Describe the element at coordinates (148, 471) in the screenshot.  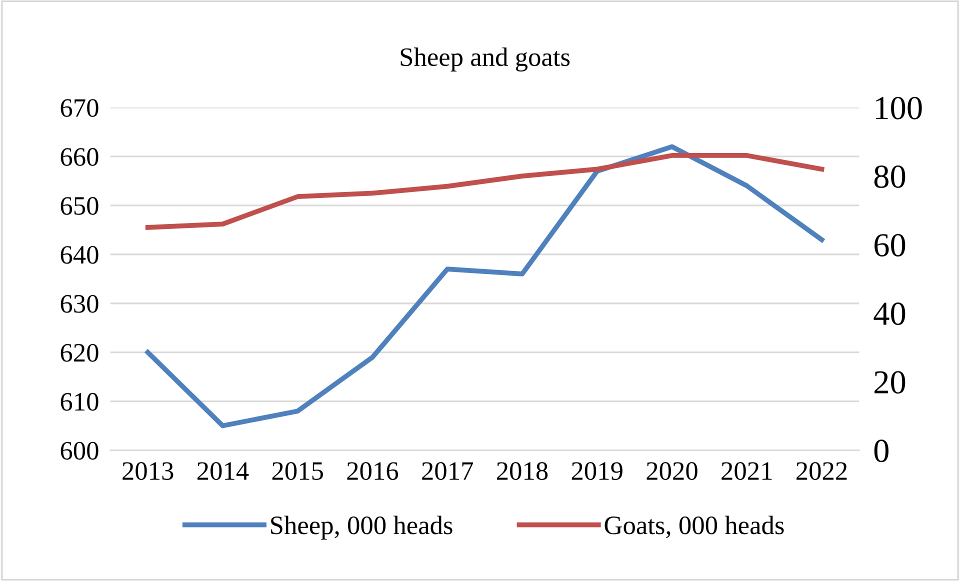
I see `x-tick-label: 2013` at that location.